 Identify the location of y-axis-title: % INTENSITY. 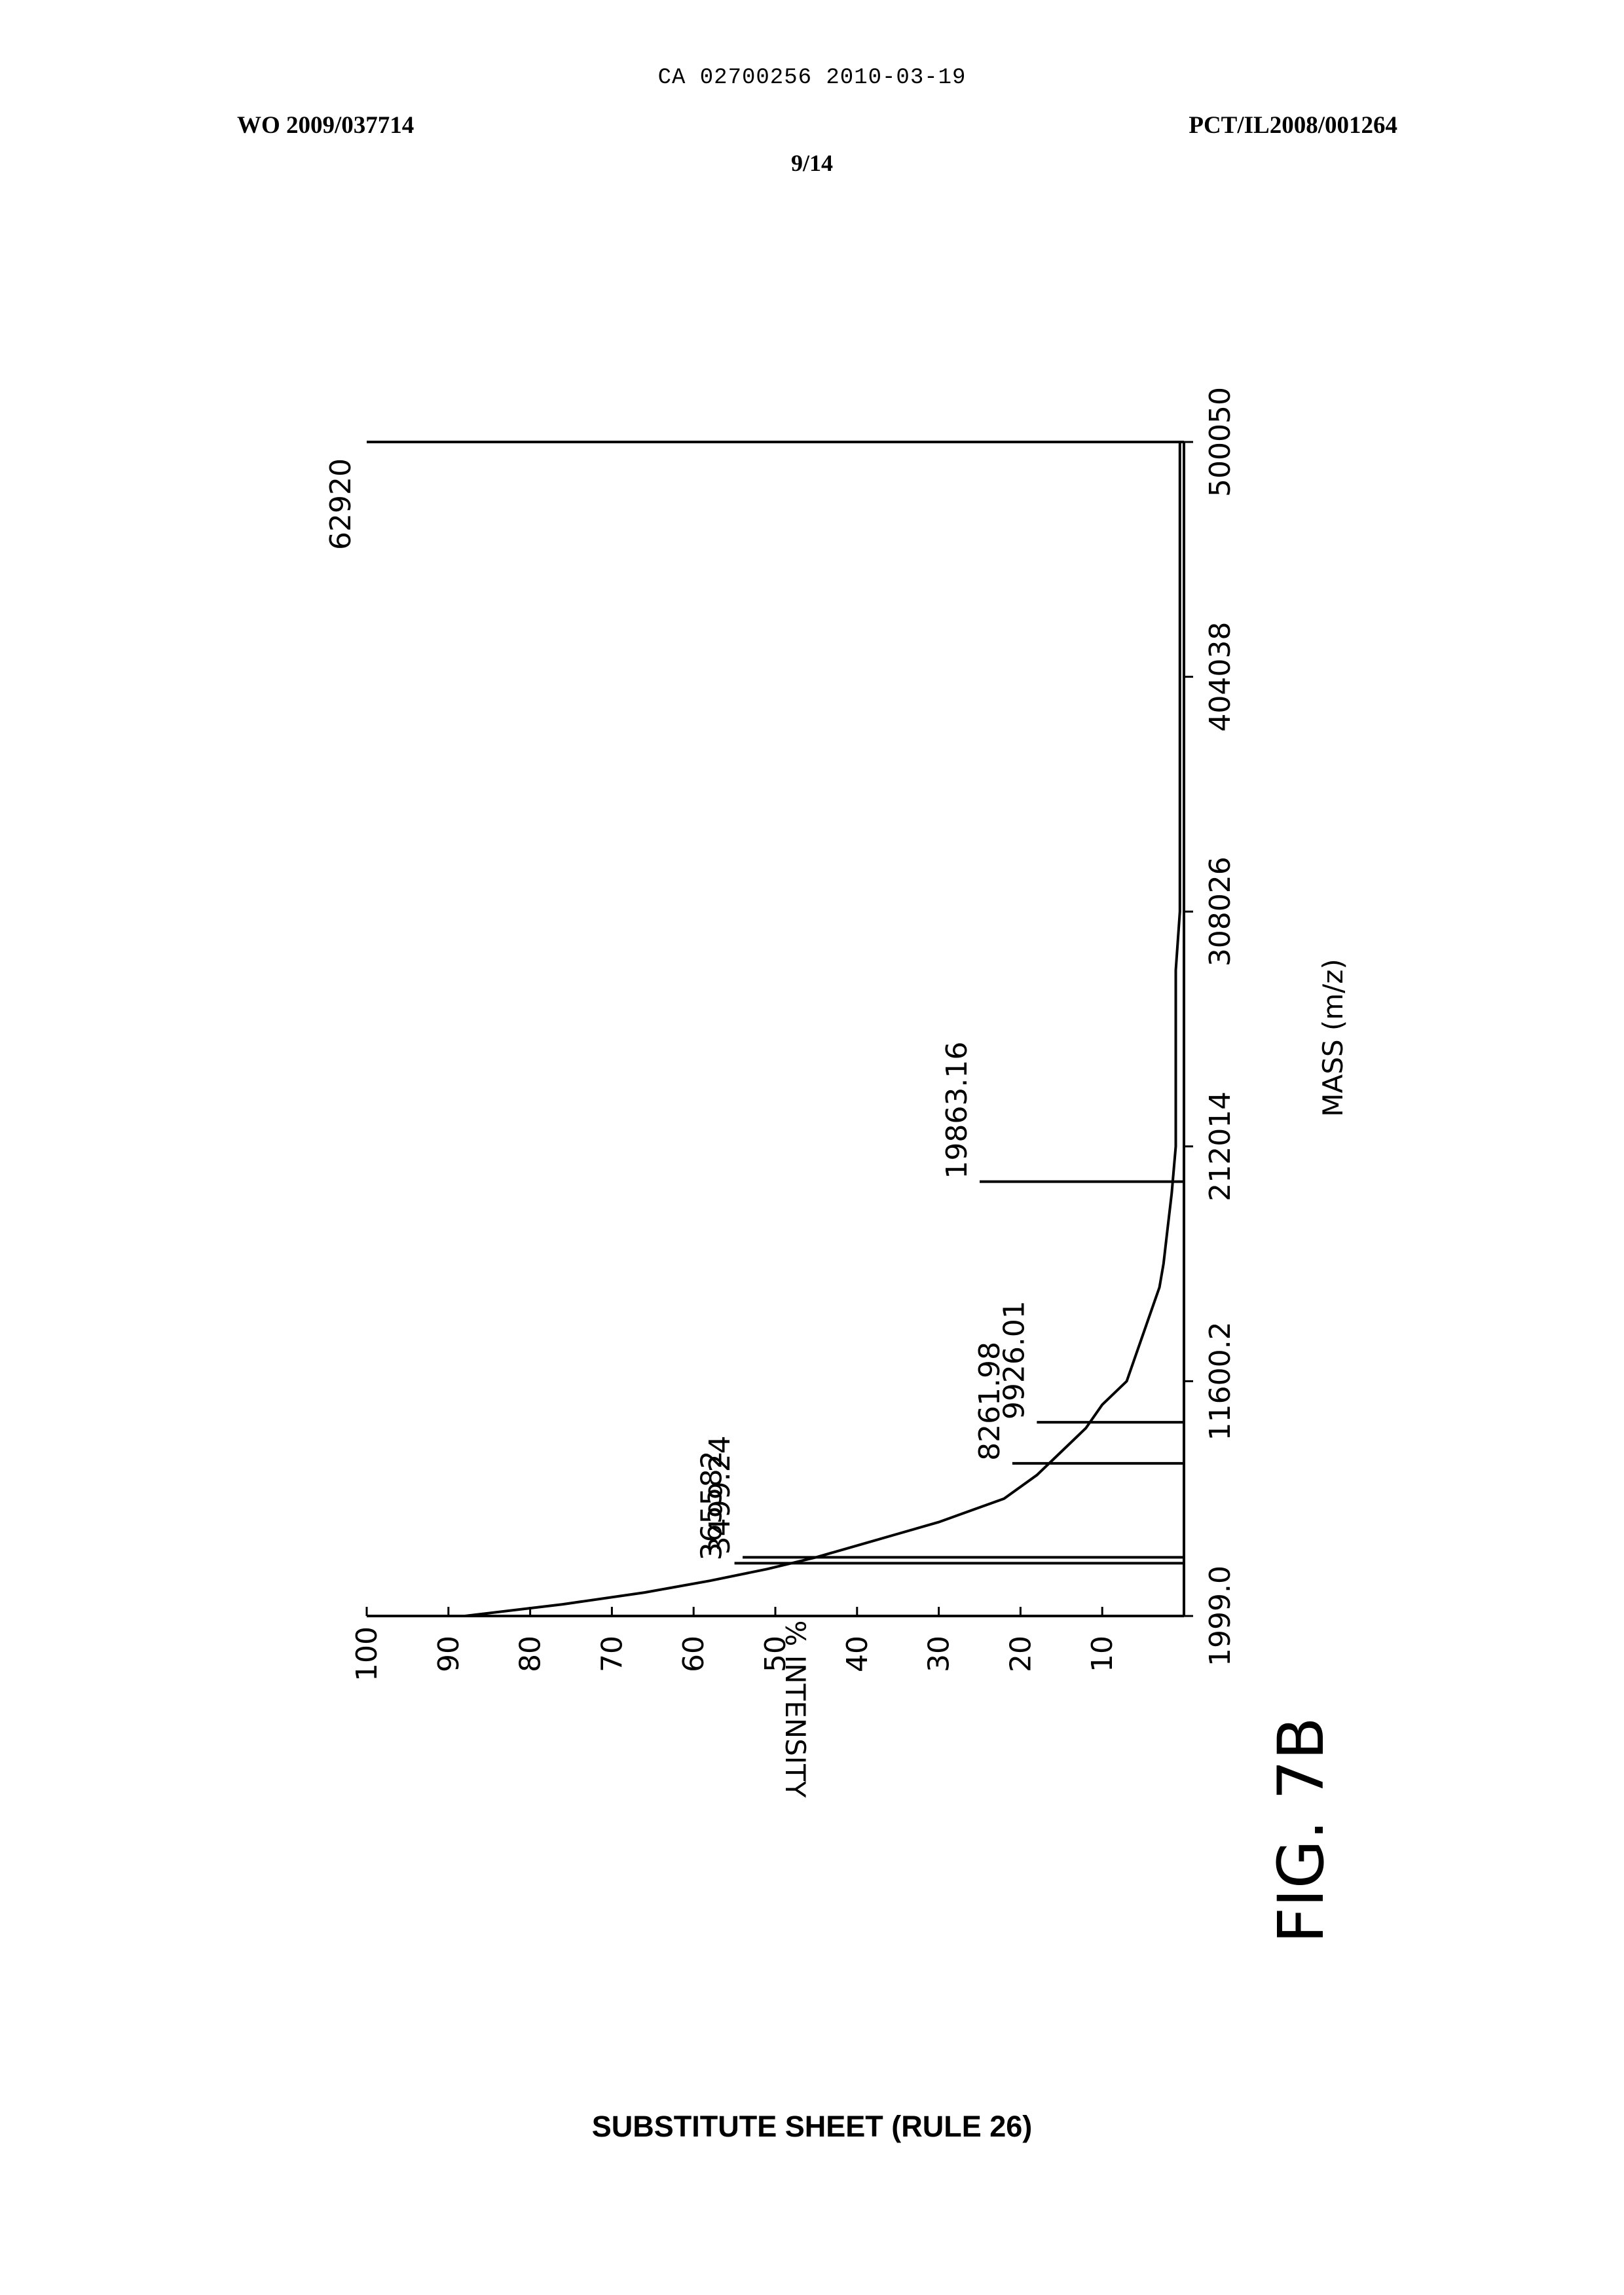
(795, 1708).